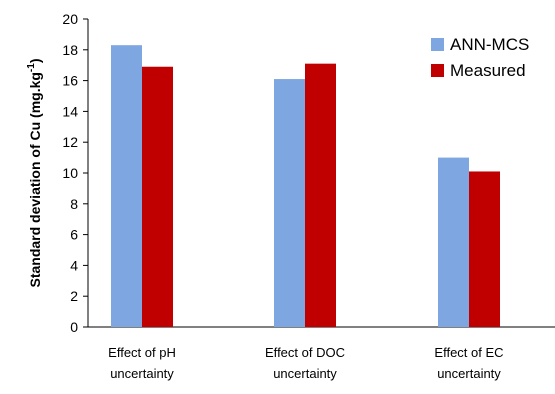 The width and height of the screenshot is (555, 394). Describe the element at coordinates (70, 19) in the screenshot. I see `y-tick-label: 20` at that location.